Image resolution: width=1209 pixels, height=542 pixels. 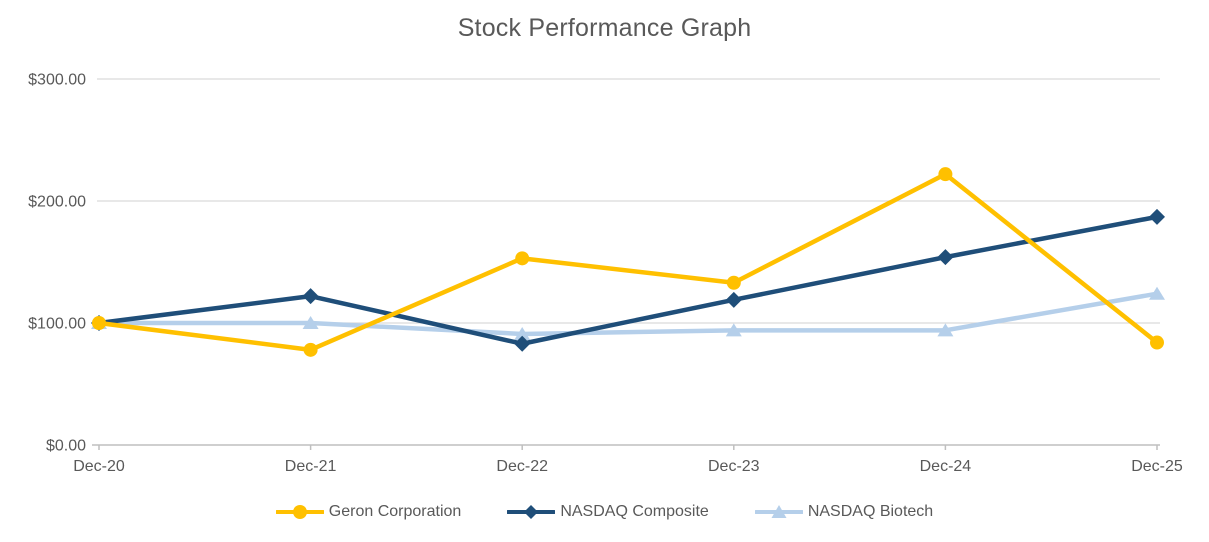 I want to click on legend-item-nasdaq-biotech: NASDAQ Biotech, so click(x=843, y=512).